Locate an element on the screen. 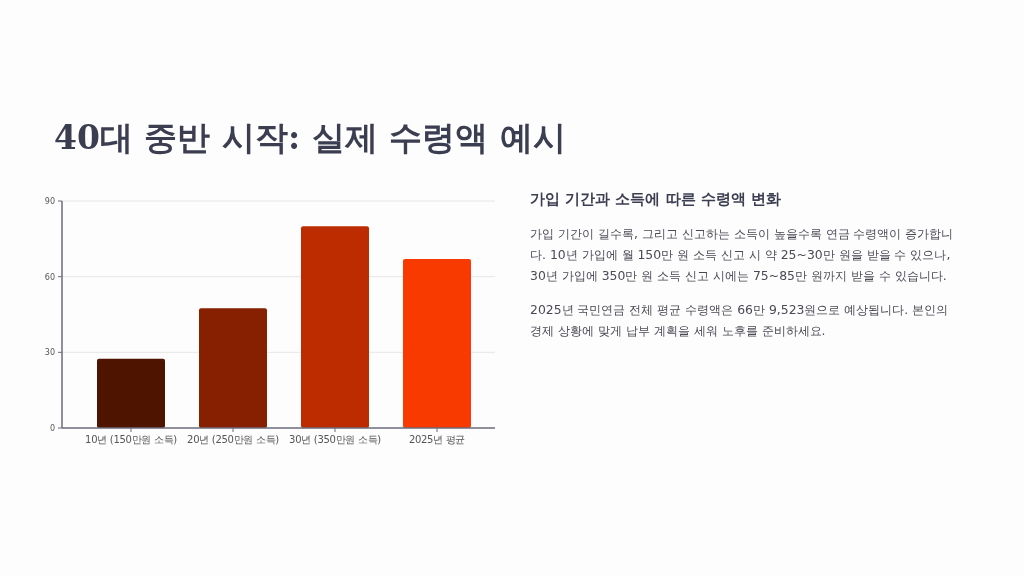  x-tick-label: 20년 (250만원 소득) is located at coordinates (233, 439).